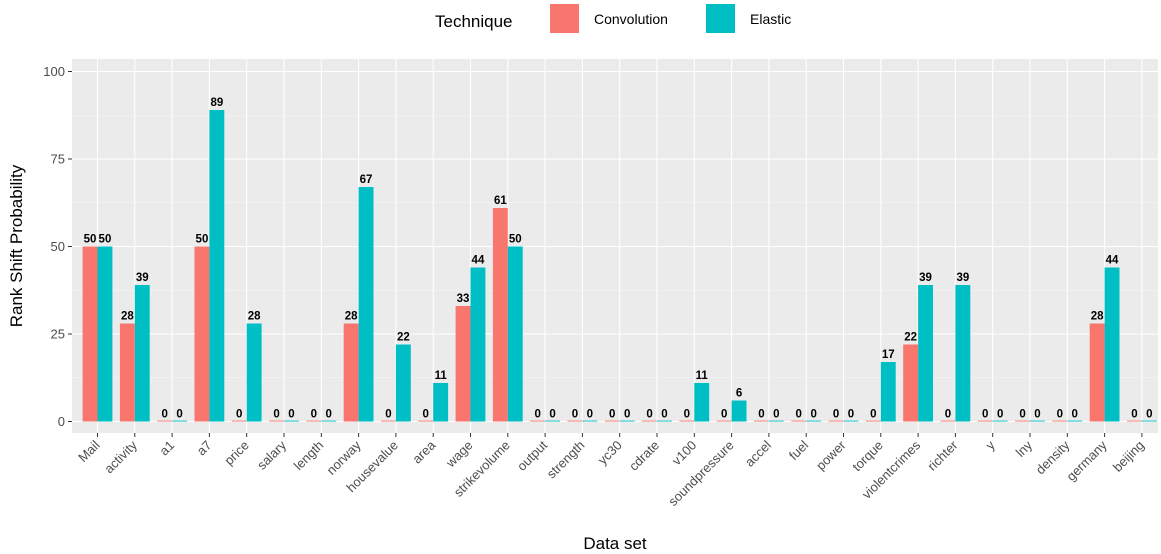 The width and height of the screenshot is (1161, 554). I want to click on data-label-elastic-output: 0, so click(552, 415).